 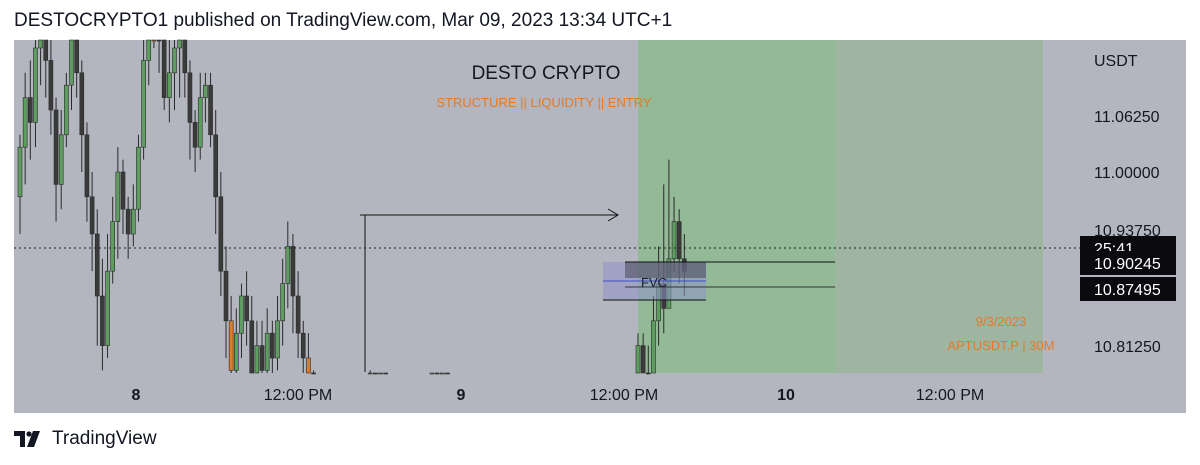 I want to click on fvg-label: FVC, so click(x=654, y=282).